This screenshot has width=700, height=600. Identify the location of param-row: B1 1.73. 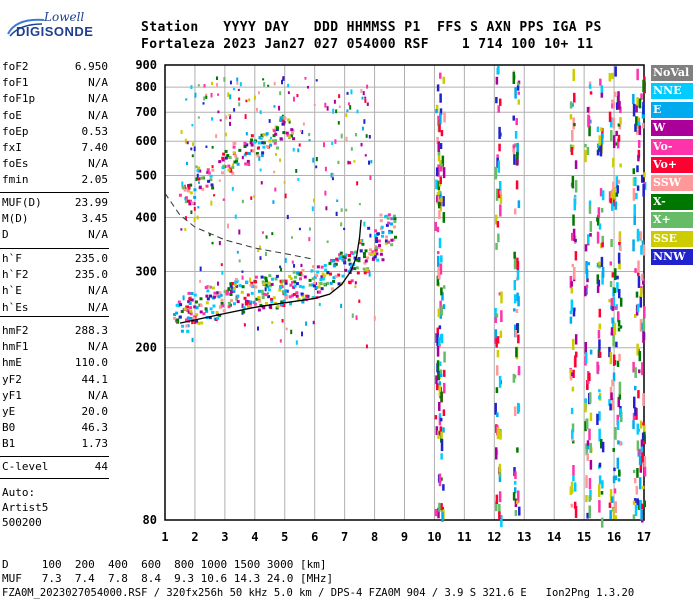
(55, 445).